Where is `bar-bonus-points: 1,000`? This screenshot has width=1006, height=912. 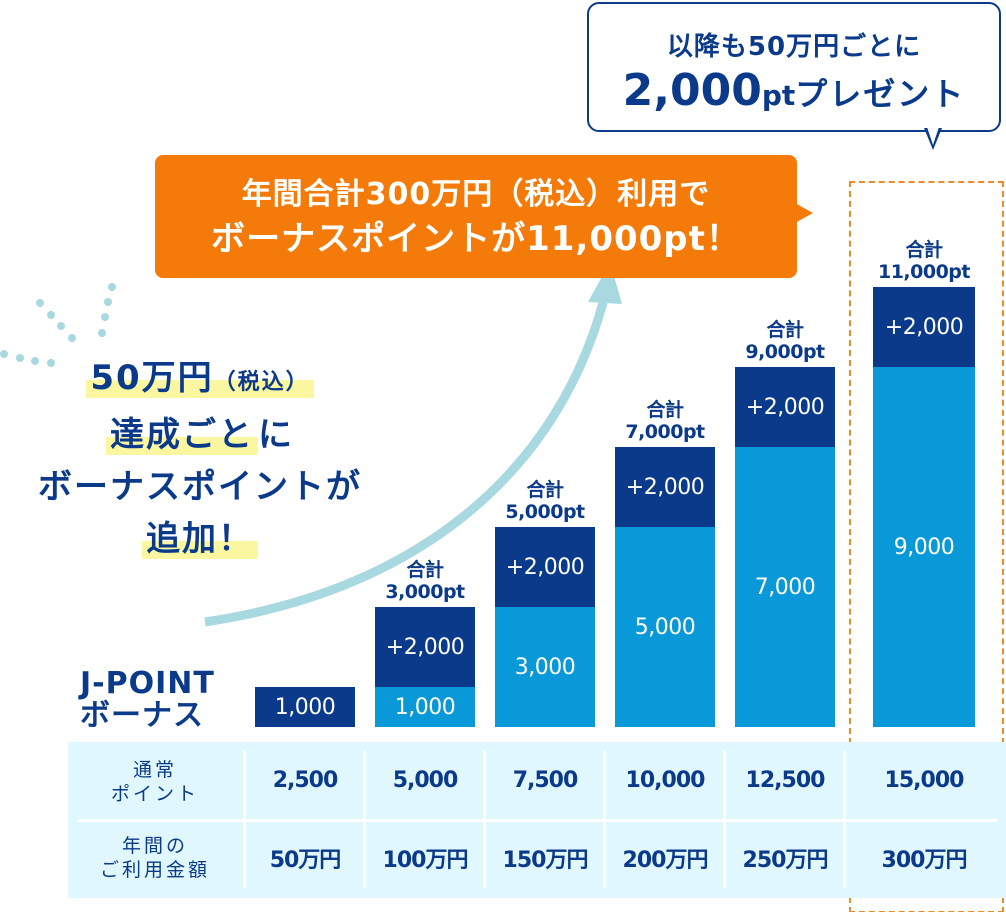 bar-bonus-points: 1,000 is located at coordinates (305, 707).